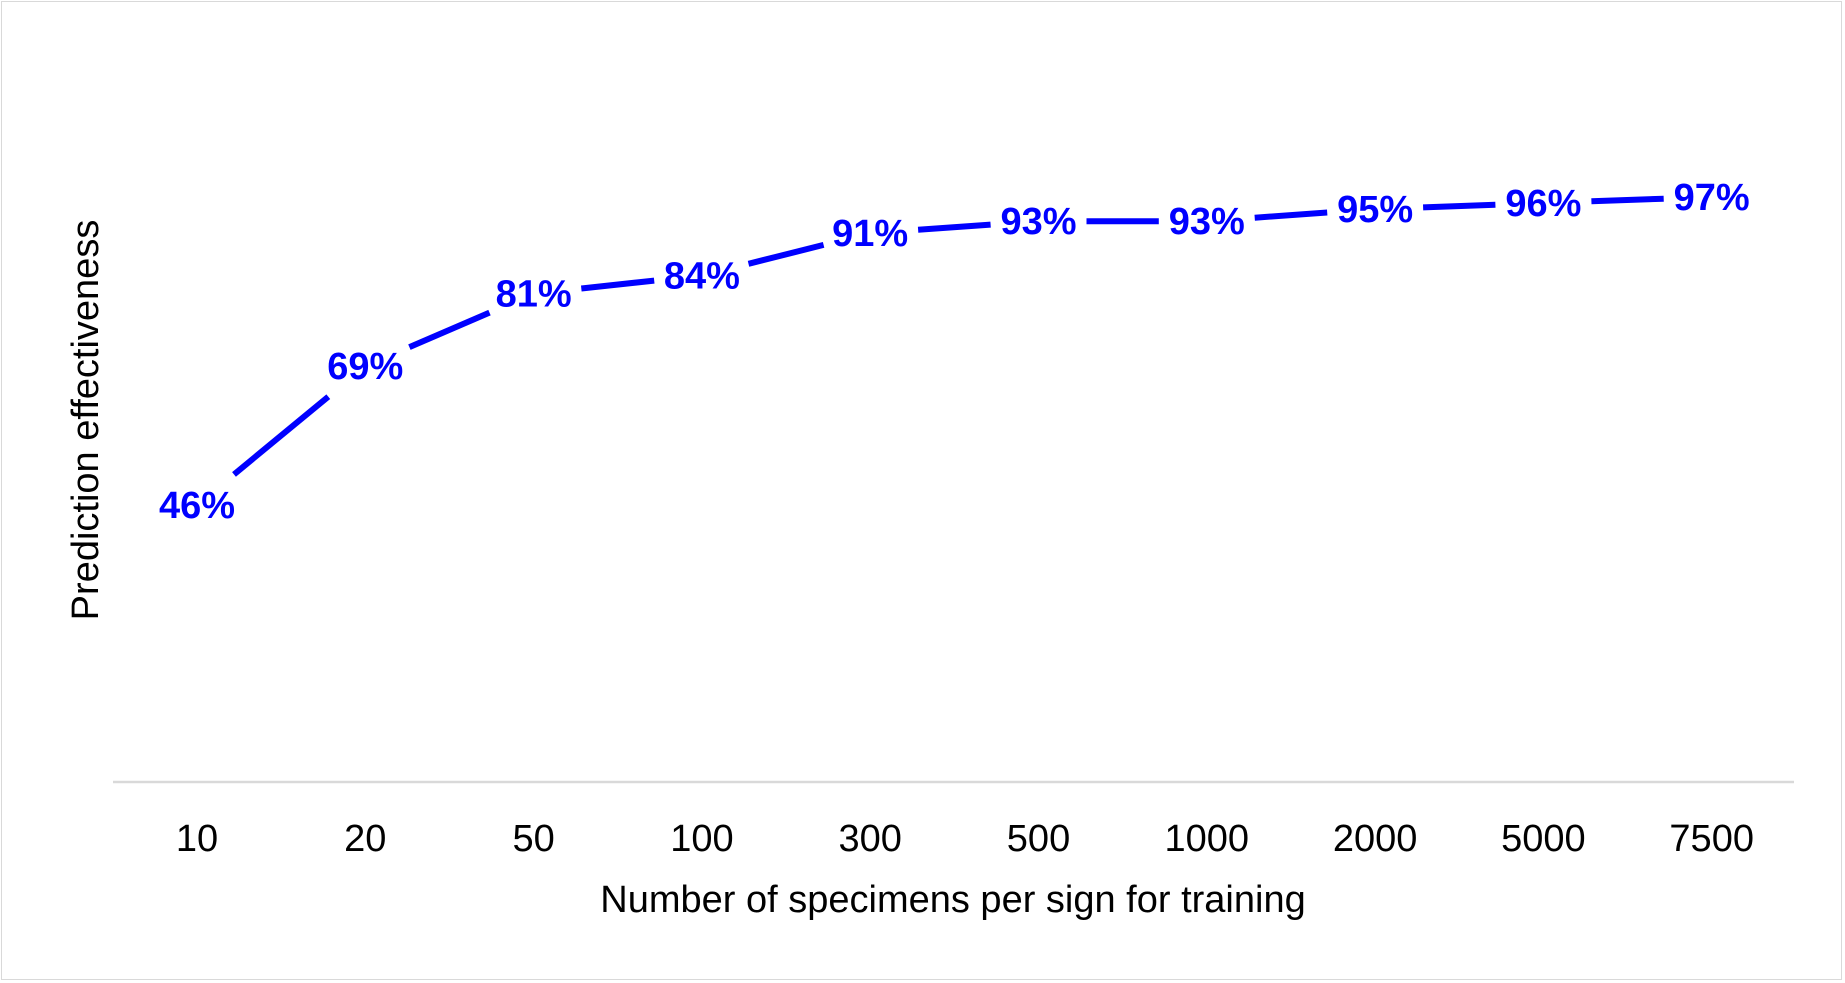  I want to click on x-tick-label: 7500, so click(1711, 839).